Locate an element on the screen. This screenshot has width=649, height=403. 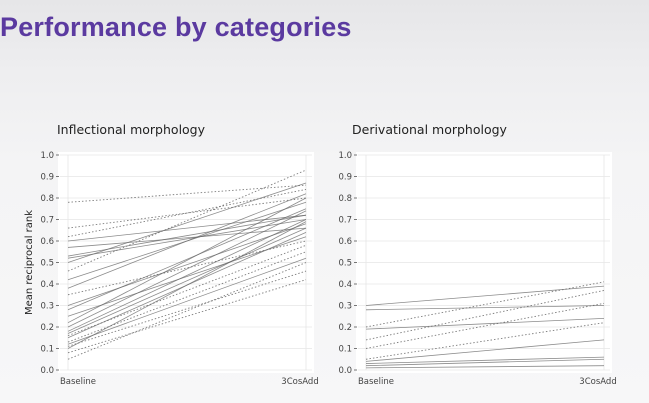
derivational-y-tick-label: 0.5 is located at coordinates (345, 264).